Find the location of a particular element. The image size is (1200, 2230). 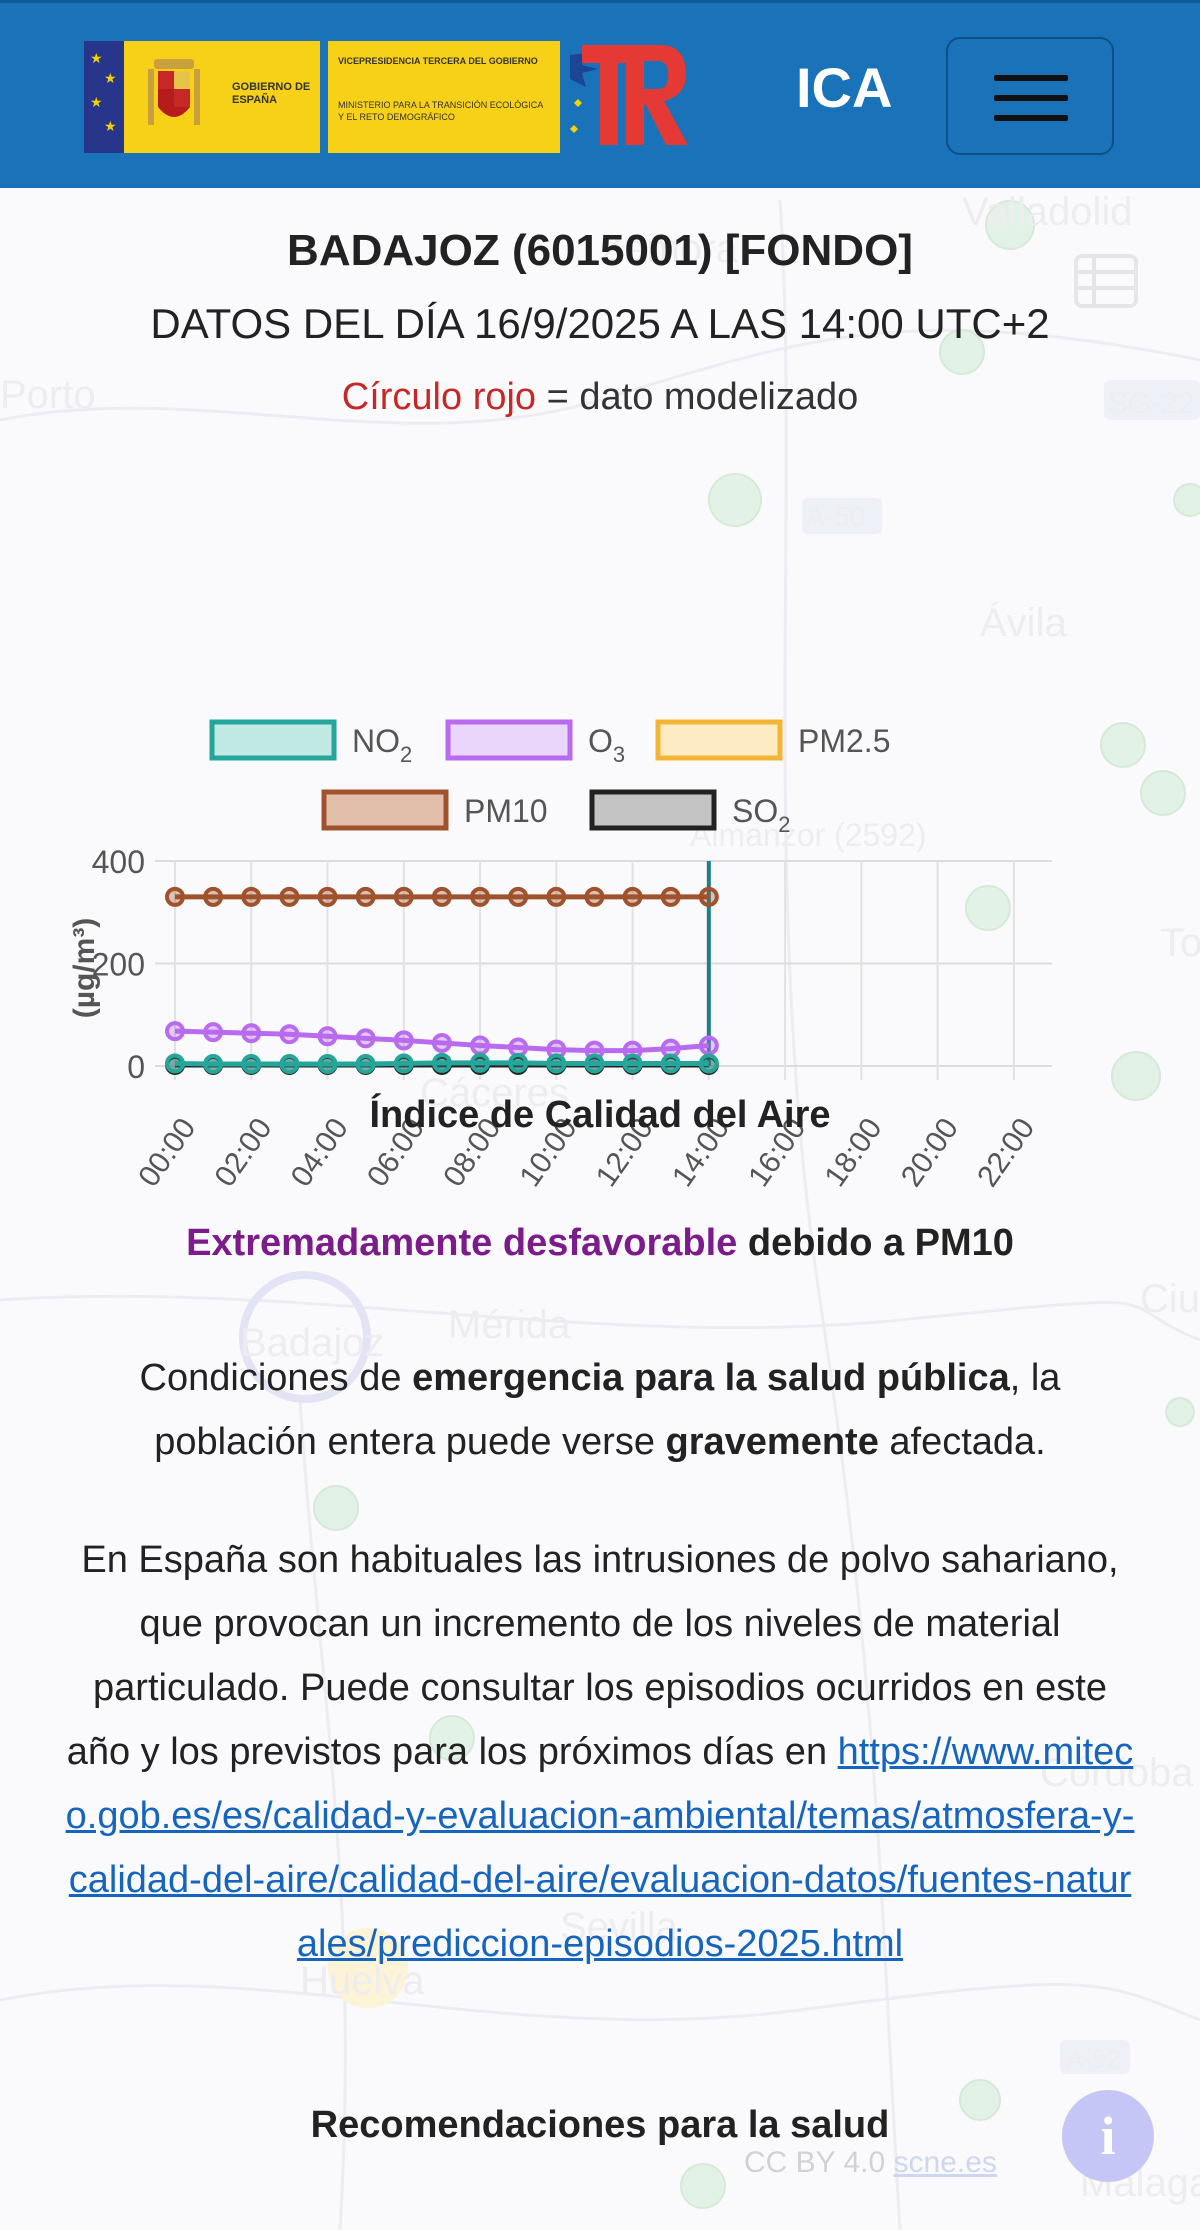

map-label: Valladolid is located at coordinates (1047, 212).